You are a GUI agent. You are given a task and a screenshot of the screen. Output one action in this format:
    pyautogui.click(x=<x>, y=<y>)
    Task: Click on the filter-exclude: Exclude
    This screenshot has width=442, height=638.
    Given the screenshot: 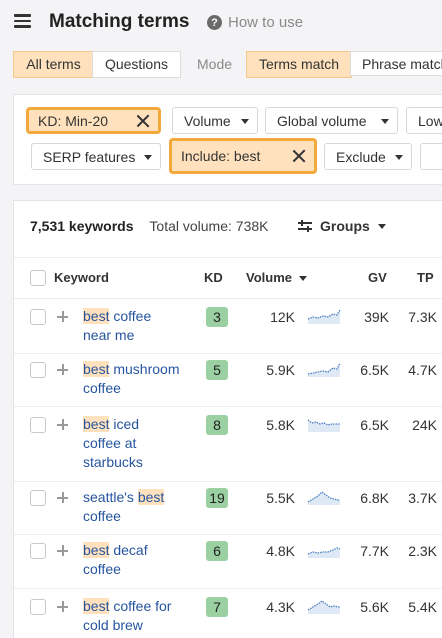 What is the action you would take?
    pyautogui.click(x=368, y=156)
    